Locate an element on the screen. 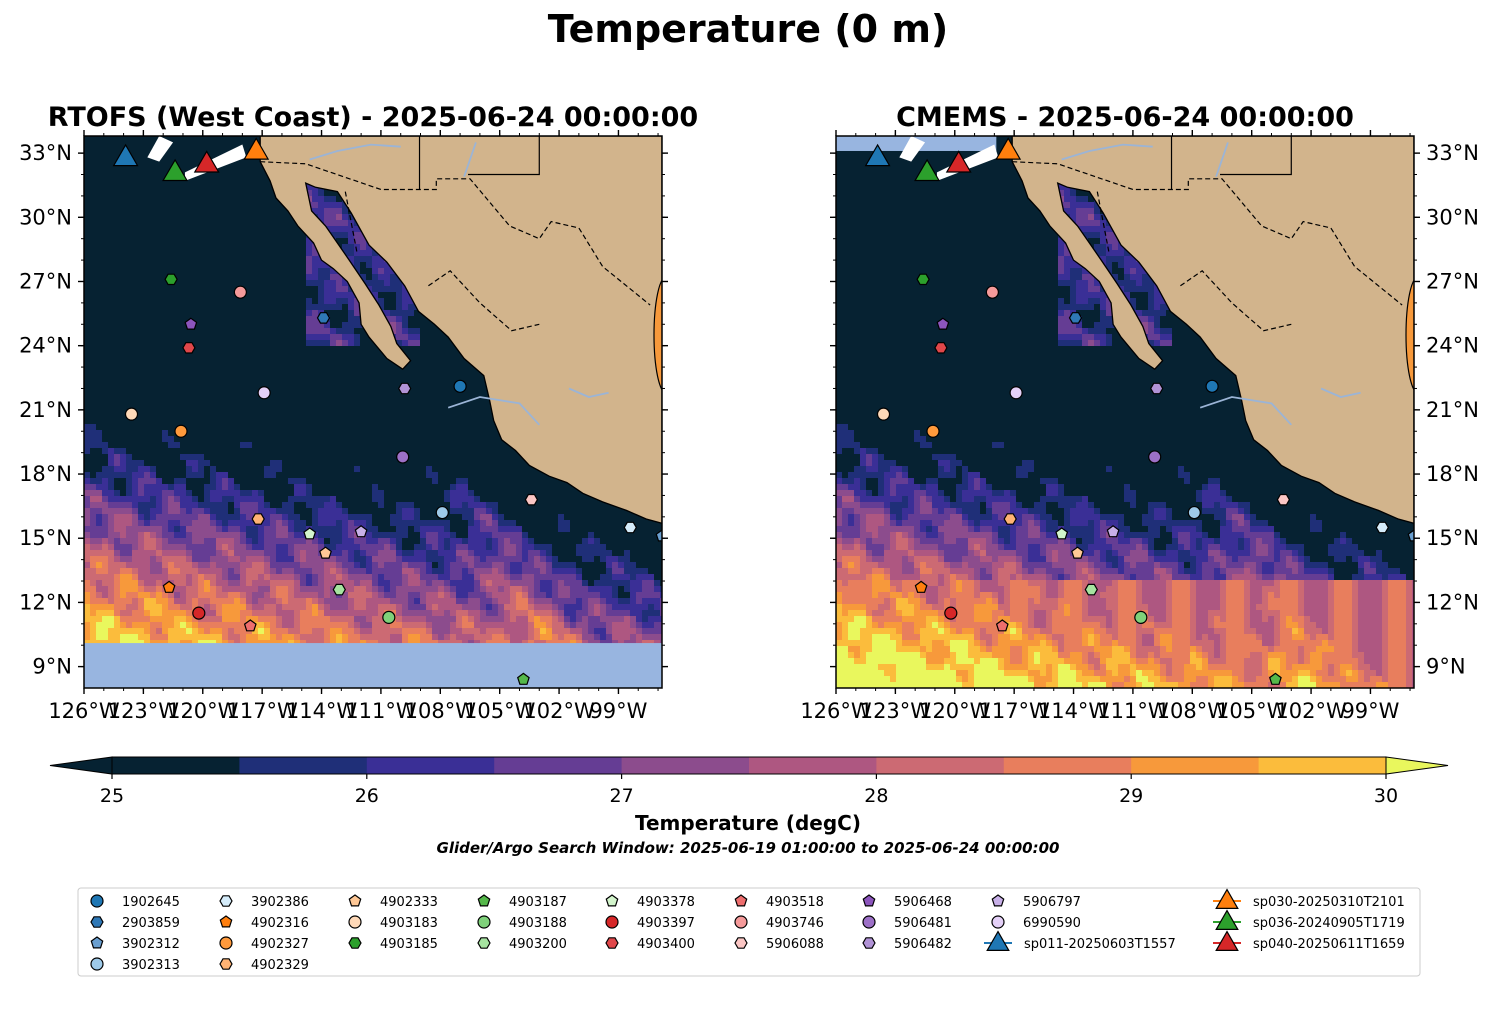  colorbar-under-arrow is located at coordinates (81, 765).